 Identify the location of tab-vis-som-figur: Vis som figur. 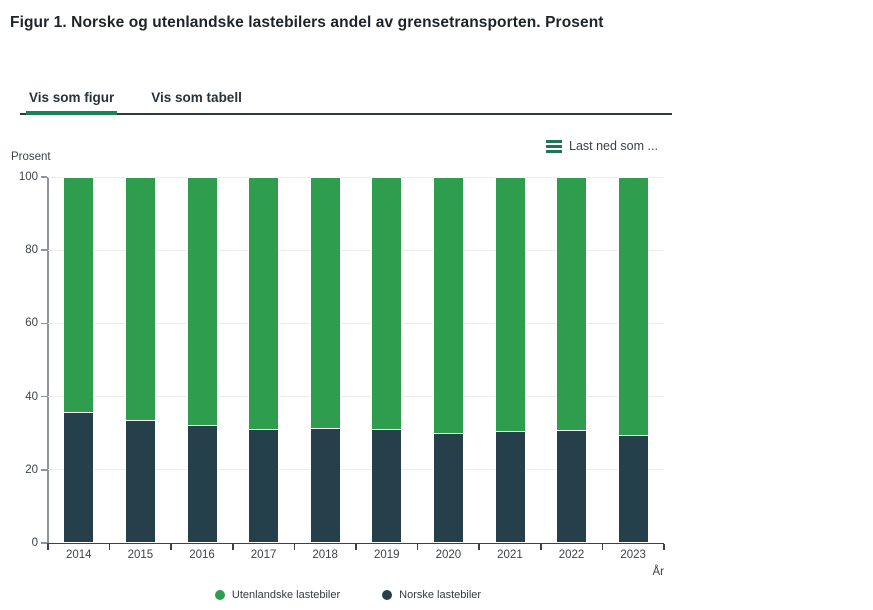
(71, 100).